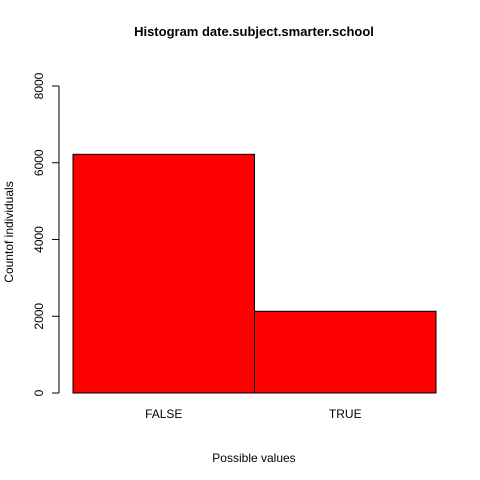 Image resolution: width=480 pixels, height=480 pixels. Describe the element at coordinates (253, 458) in the screenshot. I see `x-axis-label: Possible values` at that location.